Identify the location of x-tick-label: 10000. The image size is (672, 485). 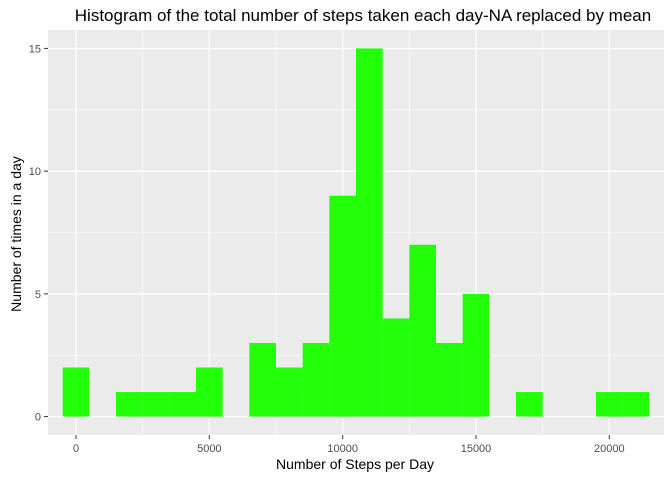
(342, 449).